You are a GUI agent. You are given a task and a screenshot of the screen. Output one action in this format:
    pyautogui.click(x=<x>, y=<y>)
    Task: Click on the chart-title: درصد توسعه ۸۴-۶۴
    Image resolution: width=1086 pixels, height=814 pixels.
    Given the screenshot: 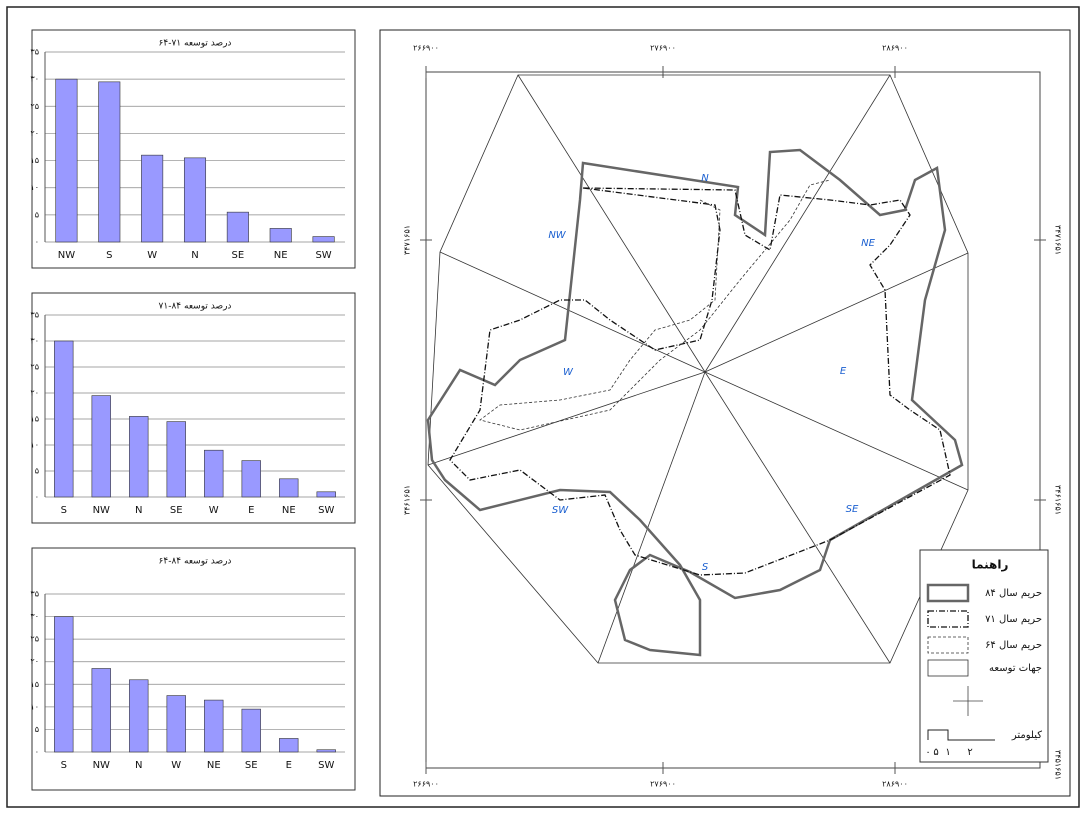 What is the action you would take?
    pyautogui.click(x=195, y=562)
    